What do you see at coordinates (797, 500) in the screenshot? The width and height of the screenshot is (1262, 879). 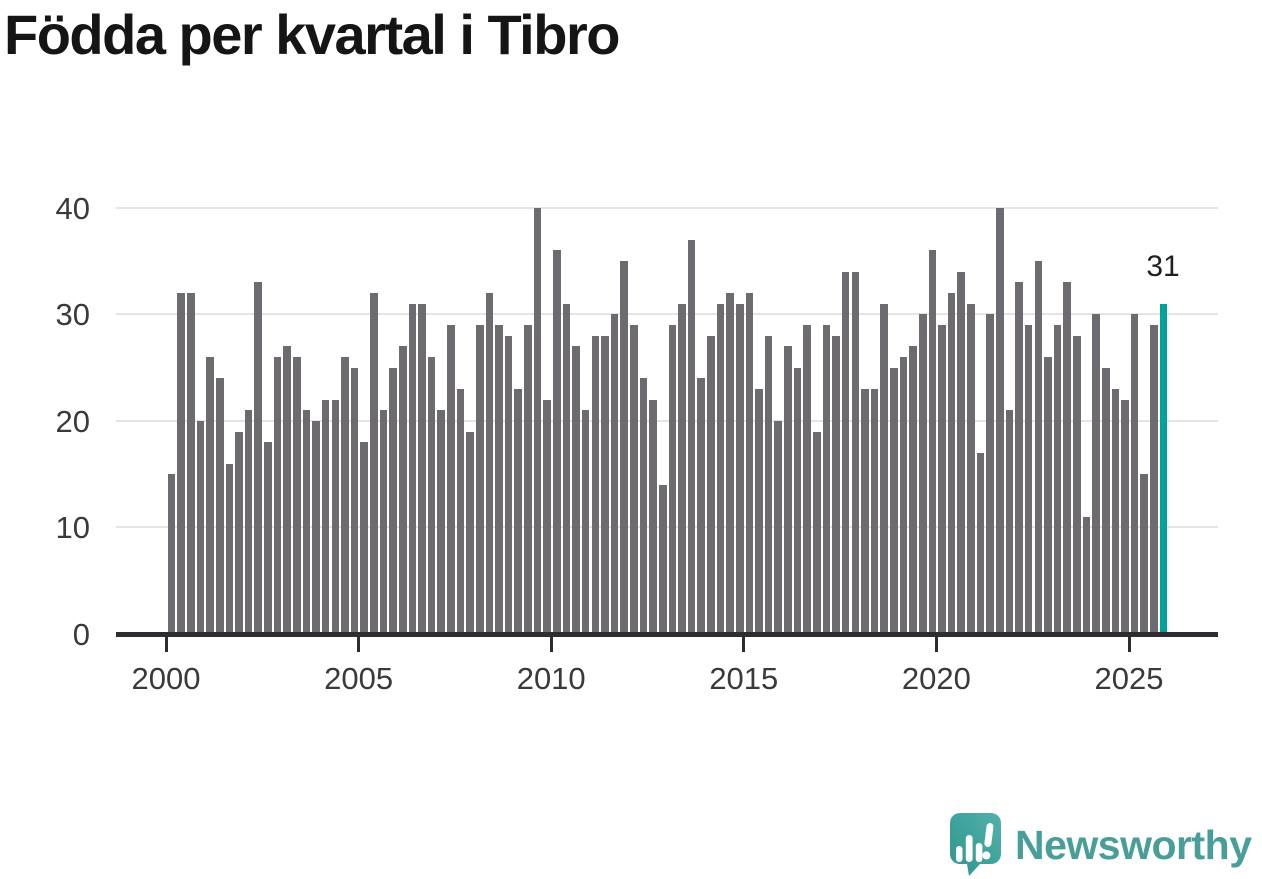 I see `bar-2016q2` at bounding box center [797, 500].